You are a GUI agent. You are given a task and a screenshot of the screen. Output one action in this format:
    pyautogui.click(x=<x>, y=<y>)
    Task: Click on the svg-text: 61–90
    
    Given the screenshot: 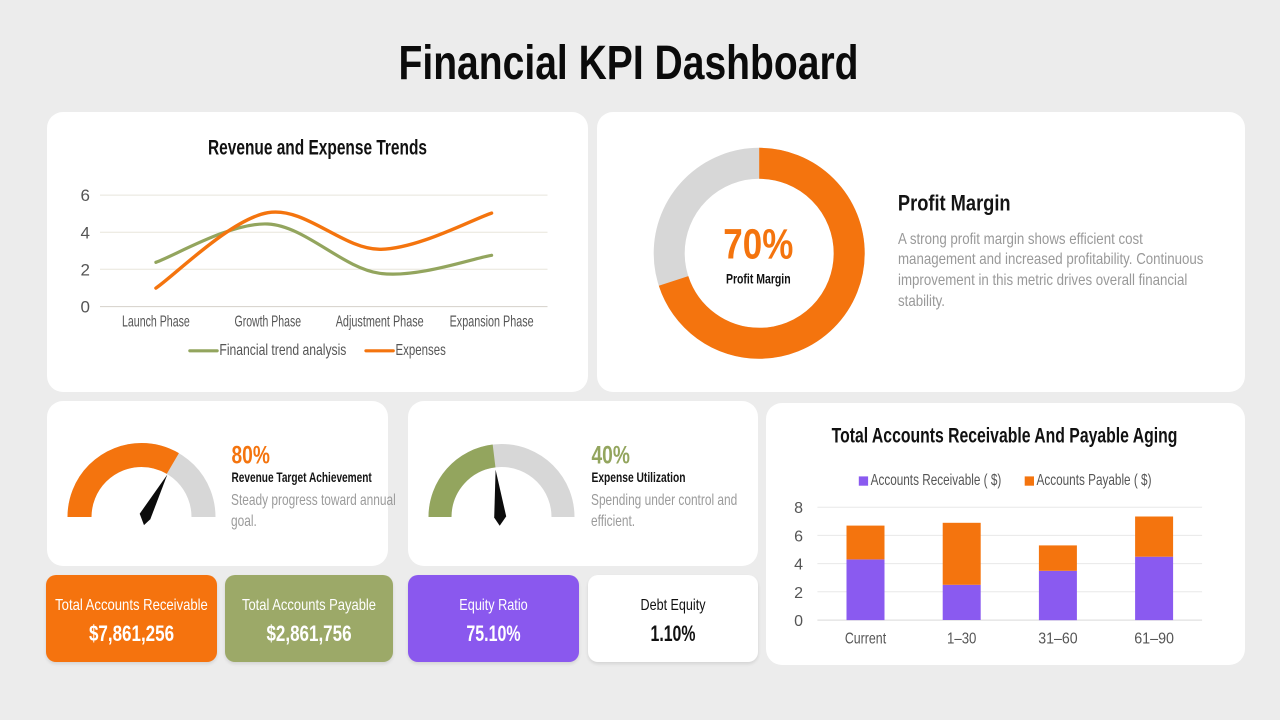 What is the action you would take?
    pyautogui.click(x=1154, y=638)
    